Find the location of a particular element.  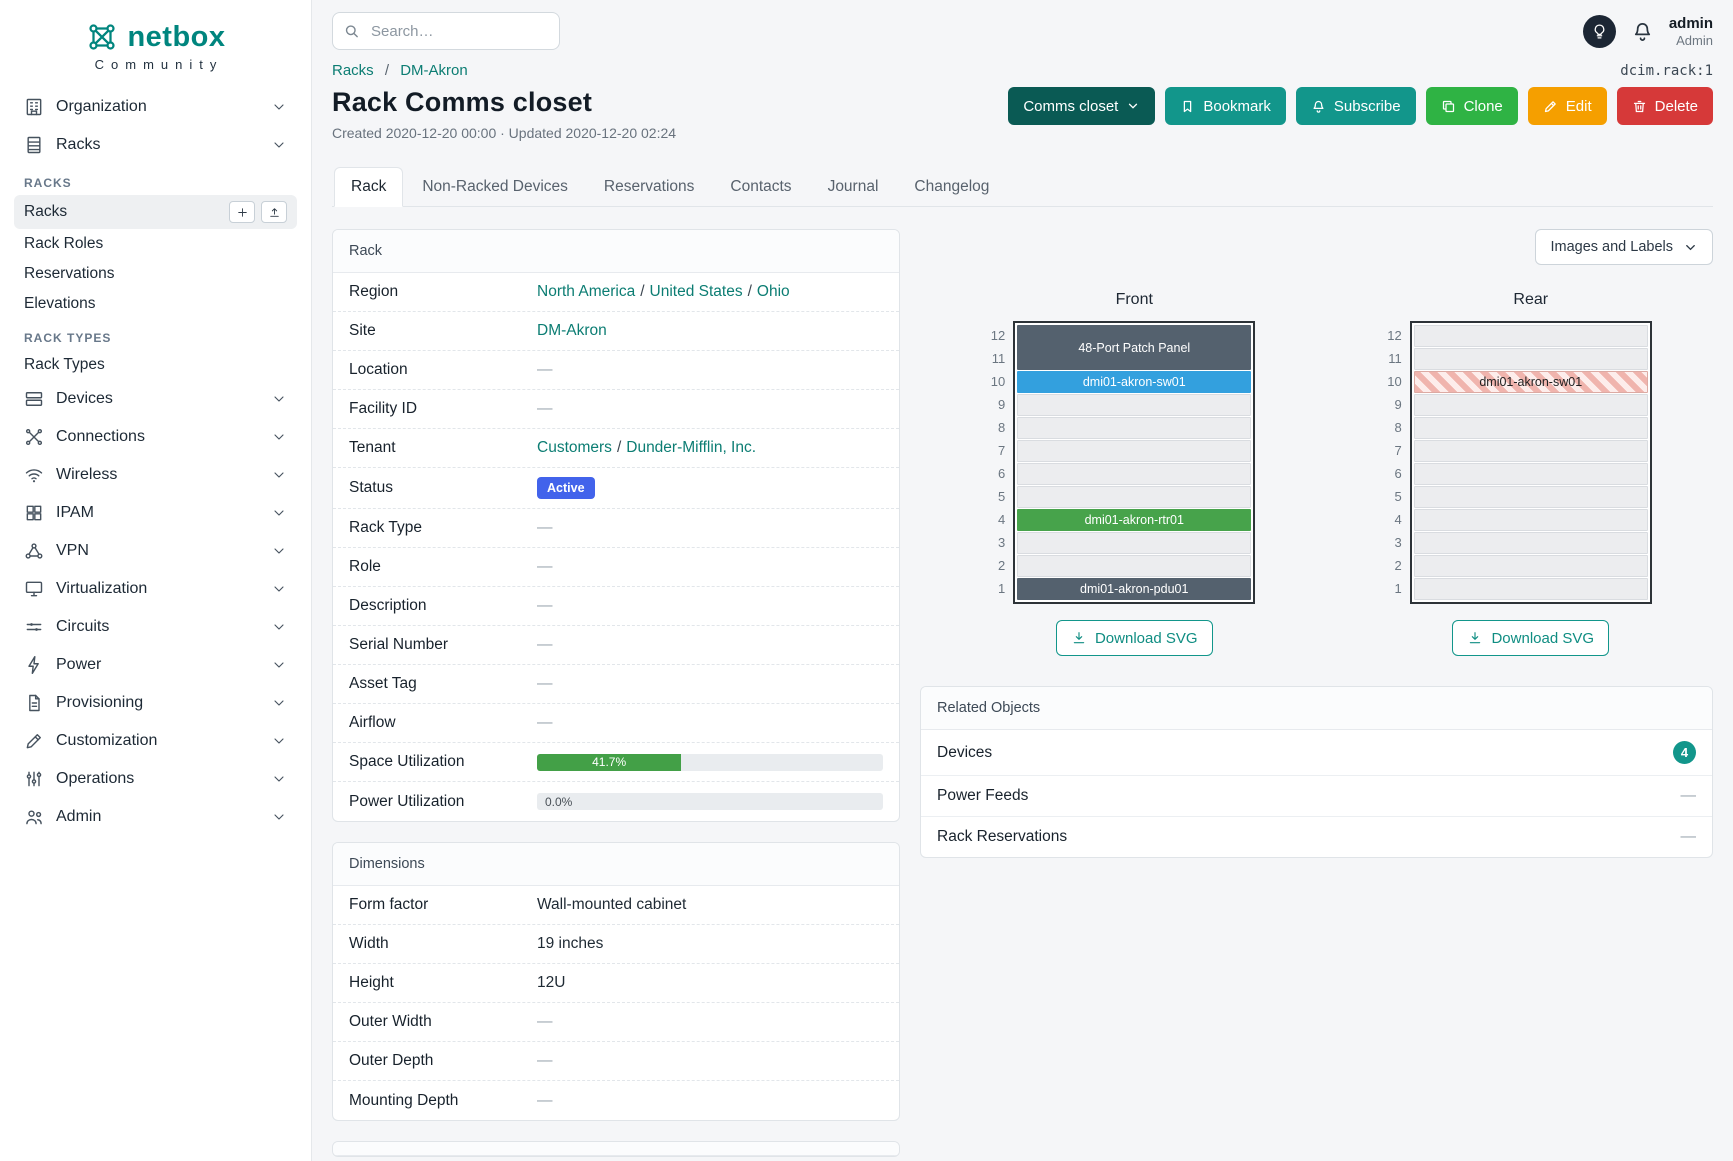

sidebar-item-devices: Devices is located at coordinates (155, 399).